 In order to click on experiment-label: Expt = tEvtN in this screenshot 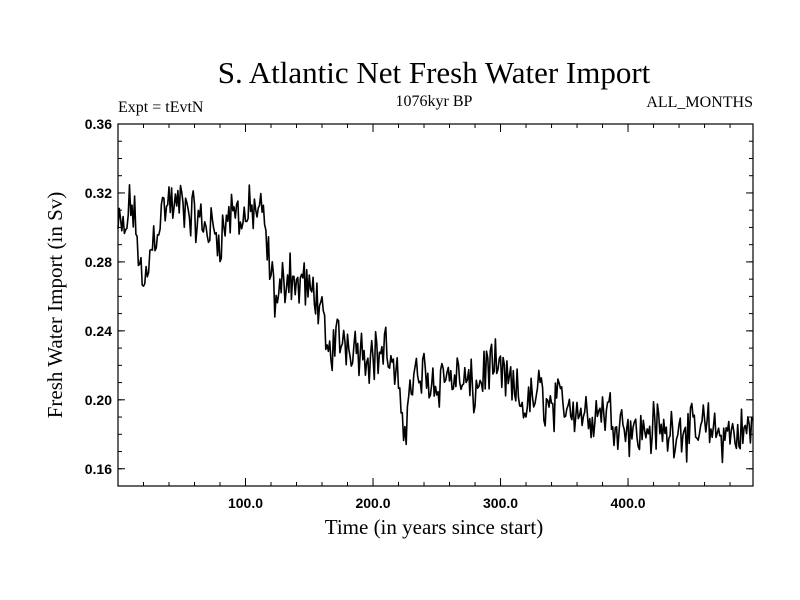, I will do `click(161, 107)`.